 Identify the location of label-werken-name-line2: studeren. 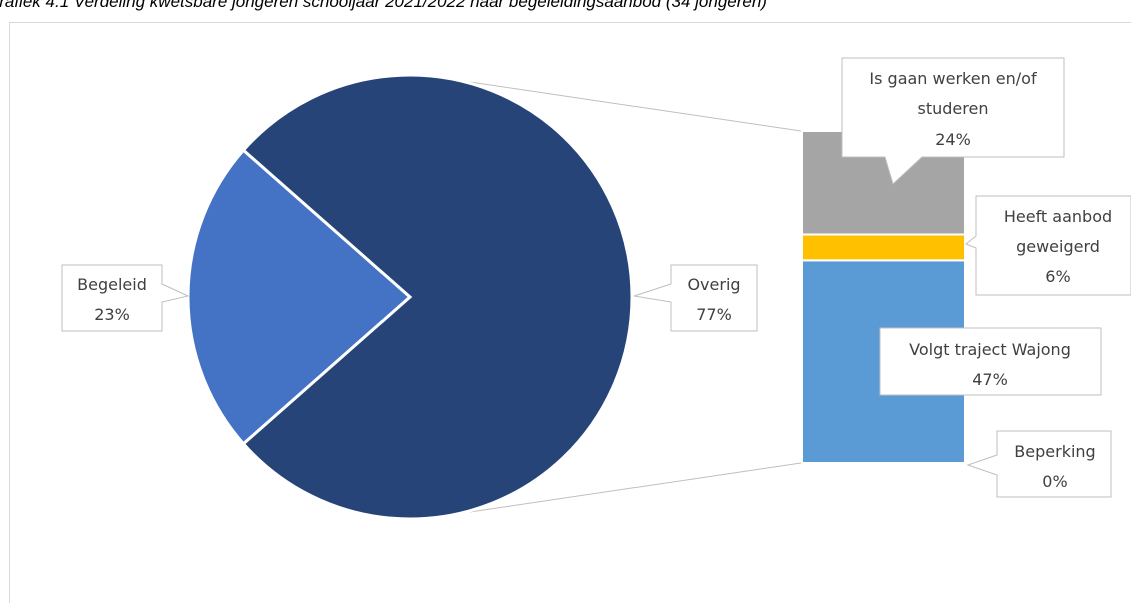
(953, 108).